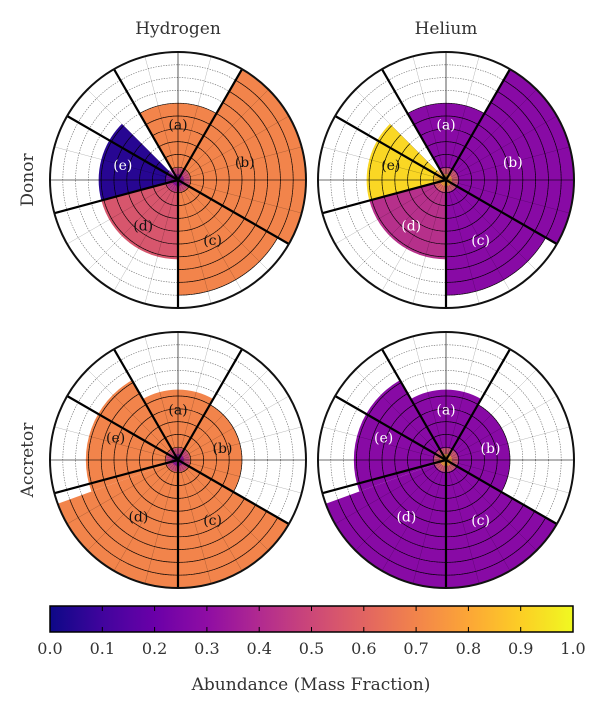 This screenshot has width=609, height=715. What do you see at coordinates (258, 648) in the screenshot?
I see `colorbar-tick-label: 0.4` at bounding box center [258, 648].